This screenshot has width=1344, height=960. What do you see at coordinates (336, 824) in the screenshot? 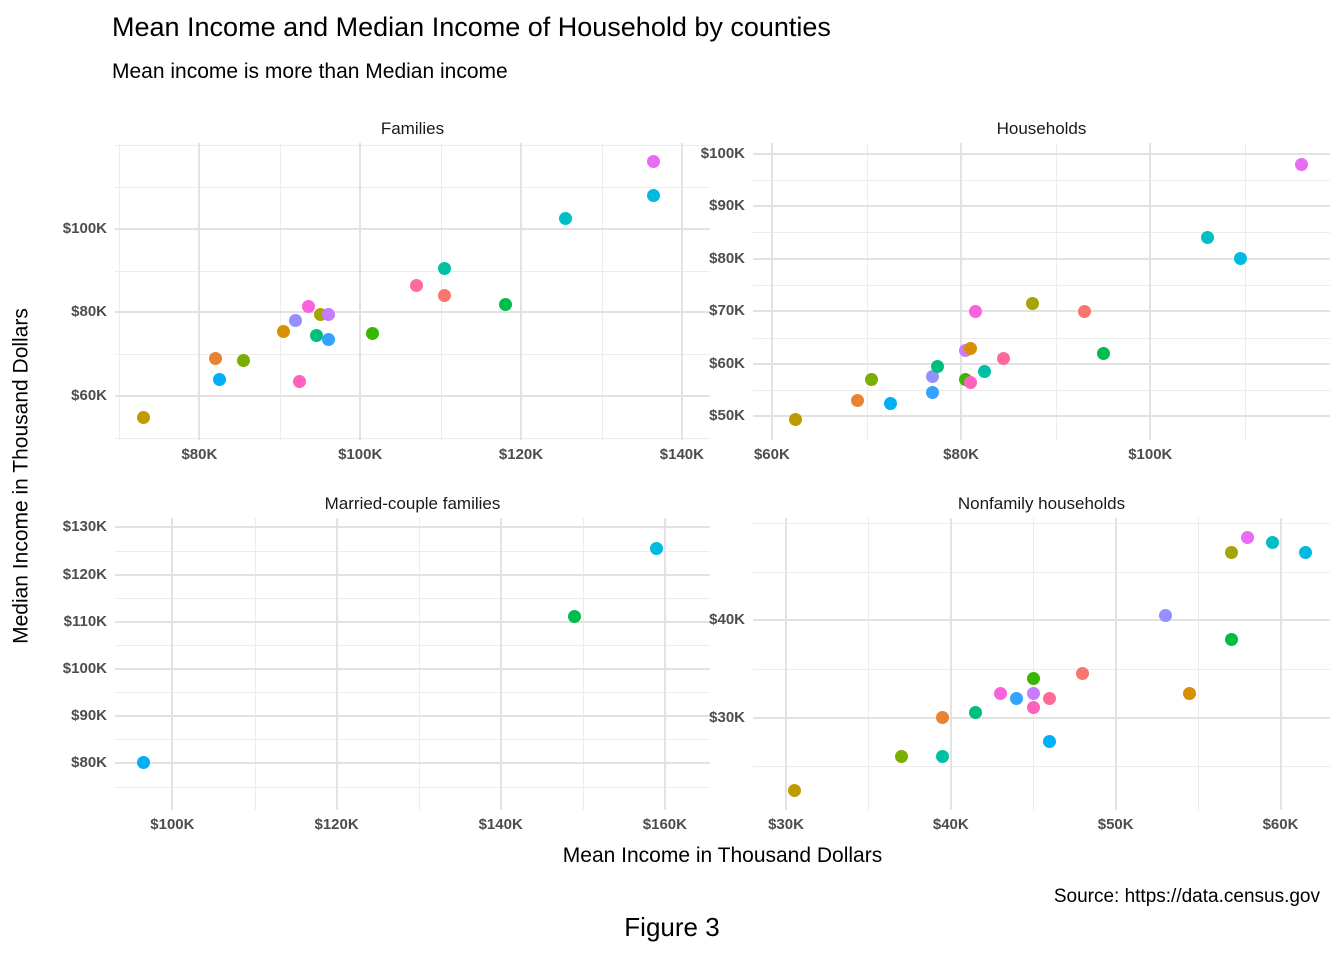
I see `x-tick-label: $120K` at bounding box center [336, 824].